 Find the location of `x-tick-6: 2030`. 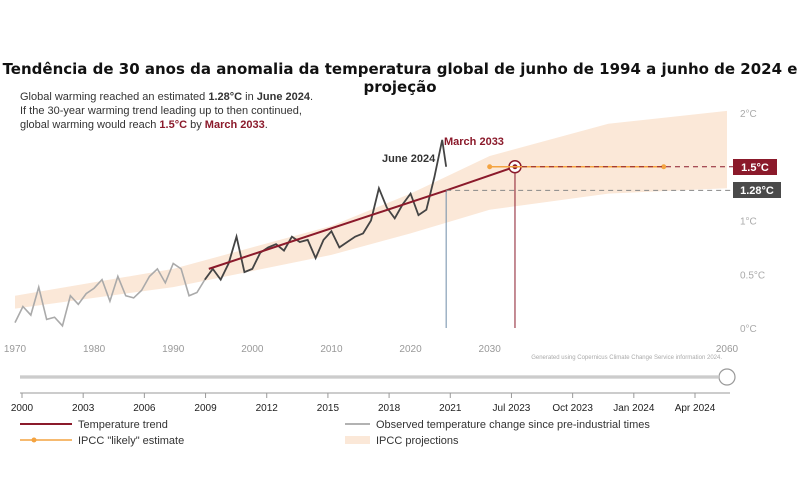

x-tick-6: 2030 is located at coordinates (490, 349).